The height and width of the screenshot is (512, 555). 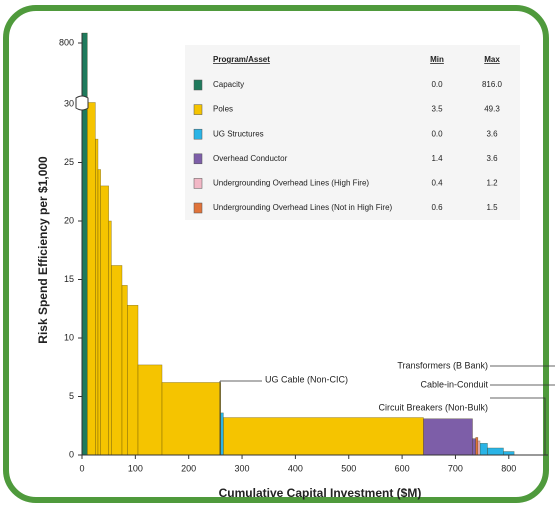 What do you see at coordinates (492, 59) in the screenshot?
I see `legend-header: Max` at bounding box center [492, 59].